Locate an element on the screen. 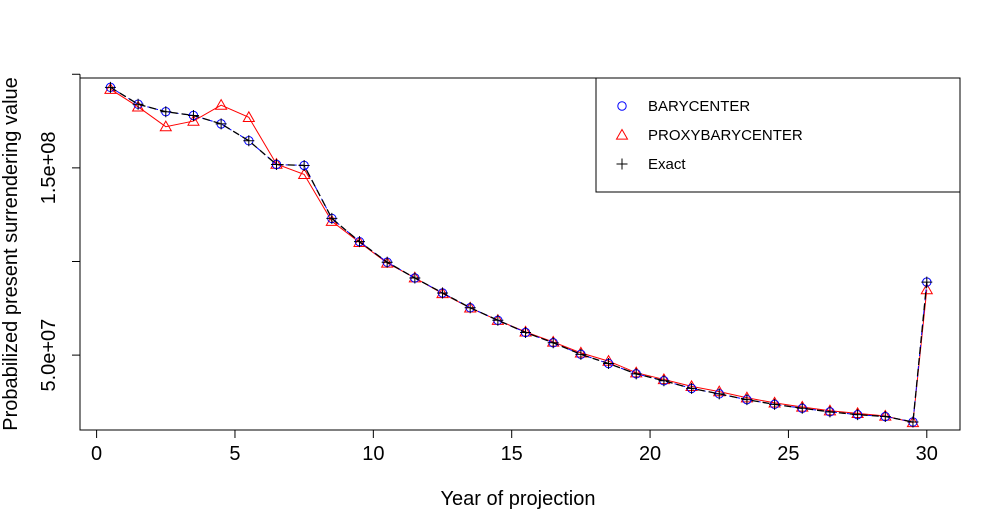  x-tick-label: 25 is located at coordinates (788, 454).